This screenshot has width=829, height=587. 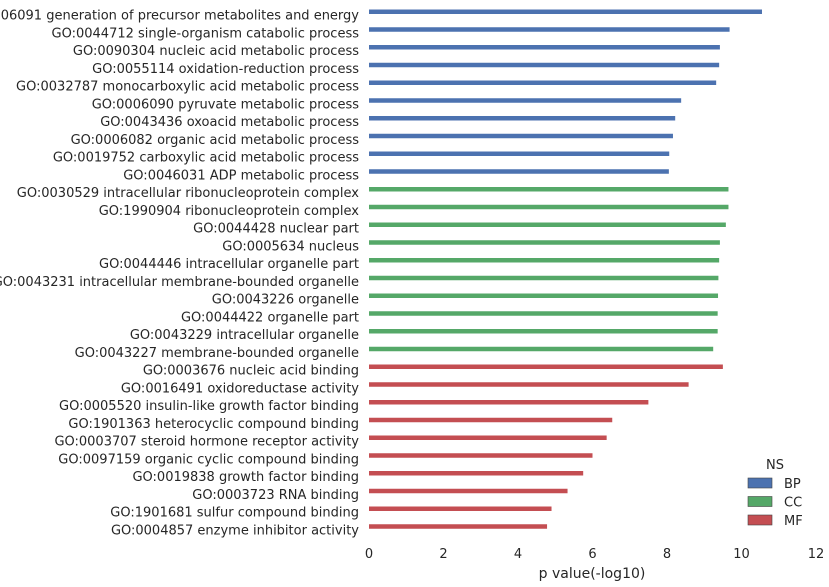 What do you see at coordinates (290, 246) in the screenshot?
I see `category-label: GO:0005634 nucleus` at bounding box center [290, 246].